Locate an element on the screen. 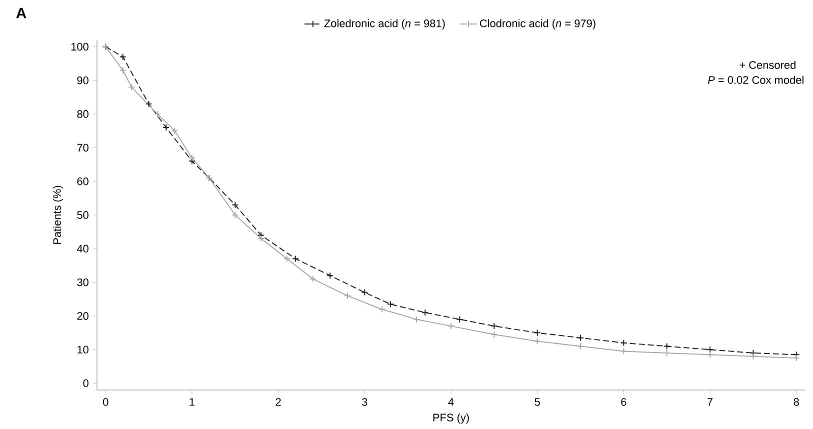 The height and width of the screenshot is (429, 813). y-tick-label: 70 is located at coordinates (82, 148).